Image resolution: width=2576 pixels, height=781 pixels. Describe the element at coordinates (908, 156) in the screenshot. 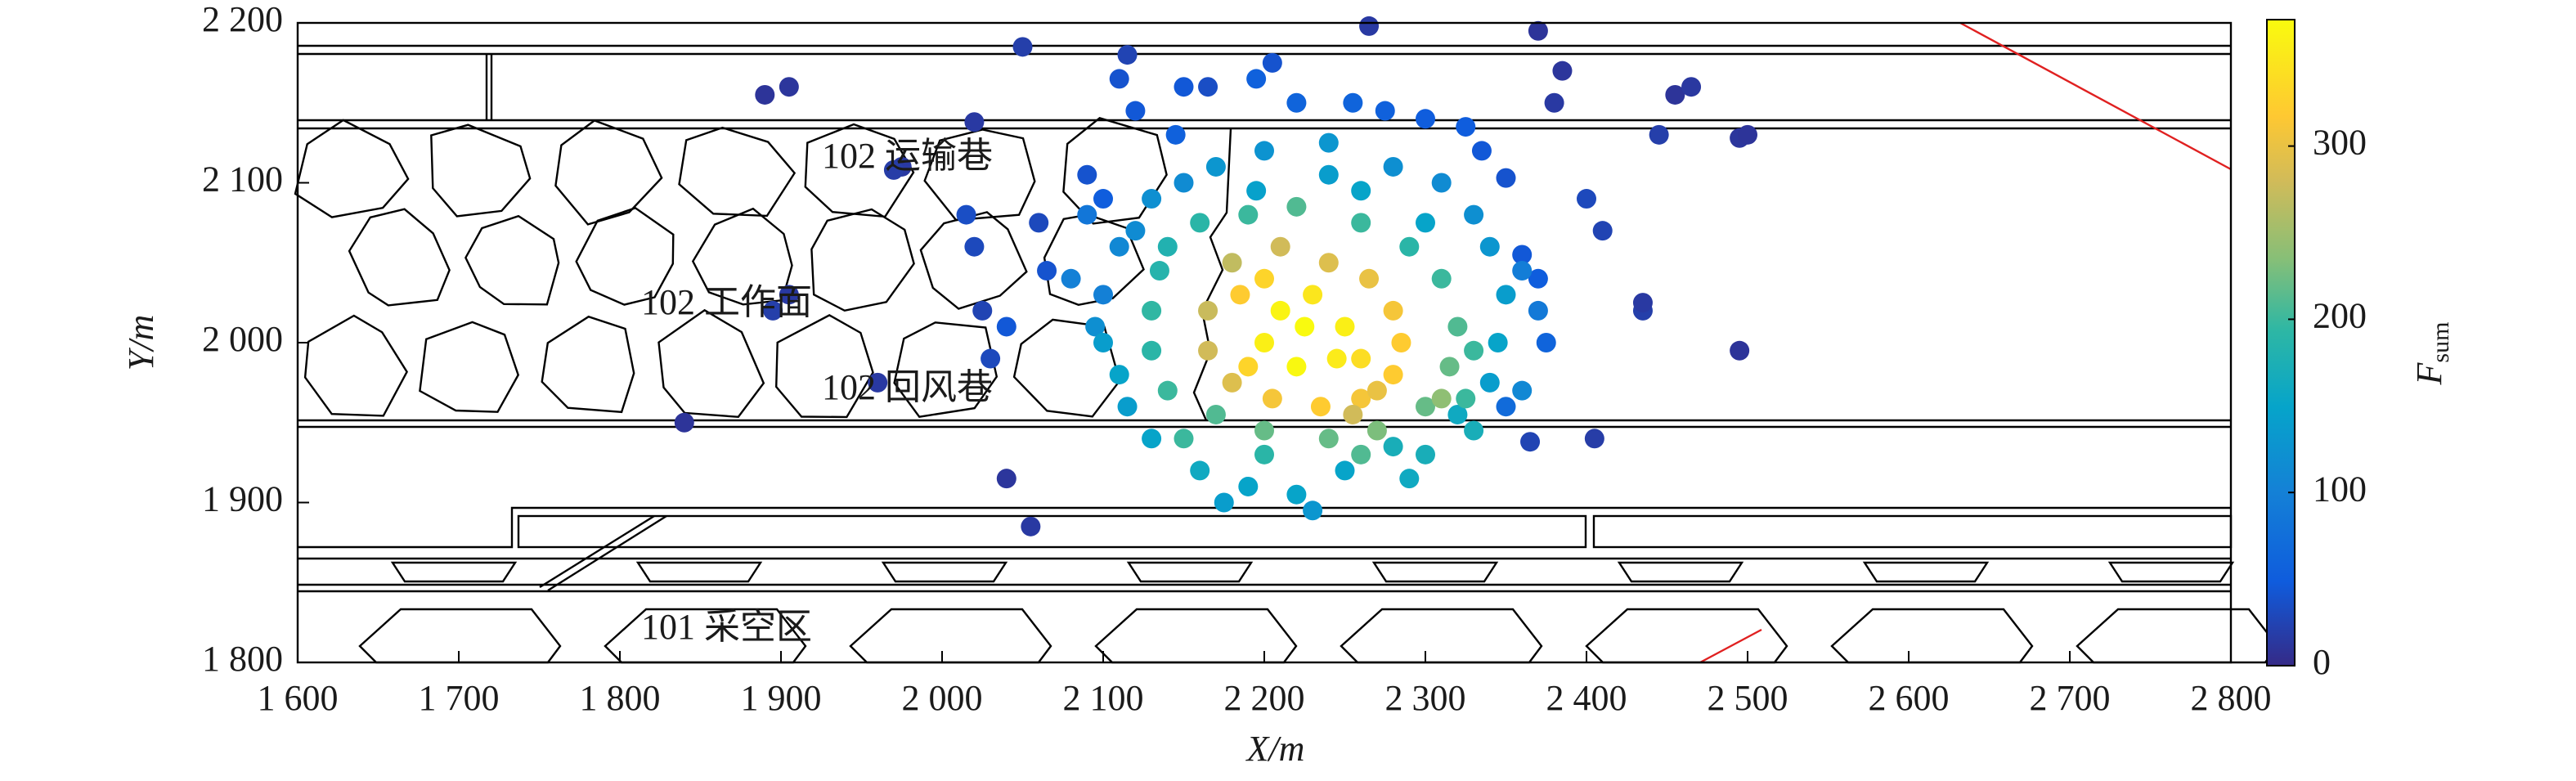

I see `map-annotation: 102 运输巷` at that location.